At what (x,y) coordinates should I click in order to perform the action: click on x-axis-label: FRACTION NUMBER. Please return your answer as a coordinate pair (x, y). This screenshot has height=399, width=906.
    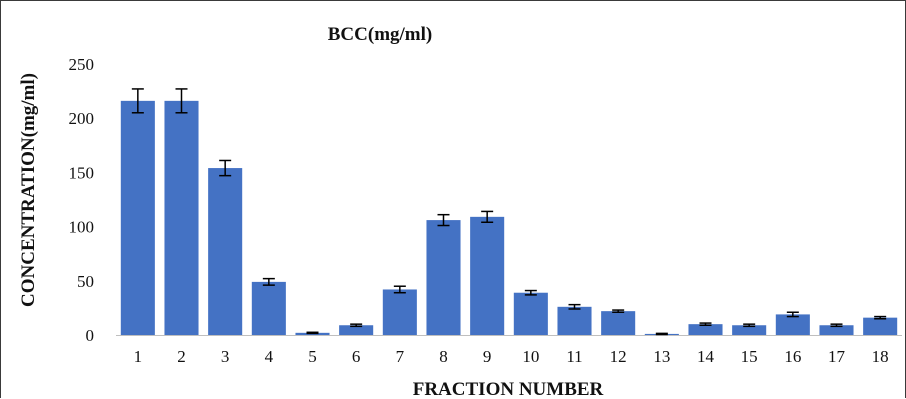
    Looking at the image, I should click on (508, 389).